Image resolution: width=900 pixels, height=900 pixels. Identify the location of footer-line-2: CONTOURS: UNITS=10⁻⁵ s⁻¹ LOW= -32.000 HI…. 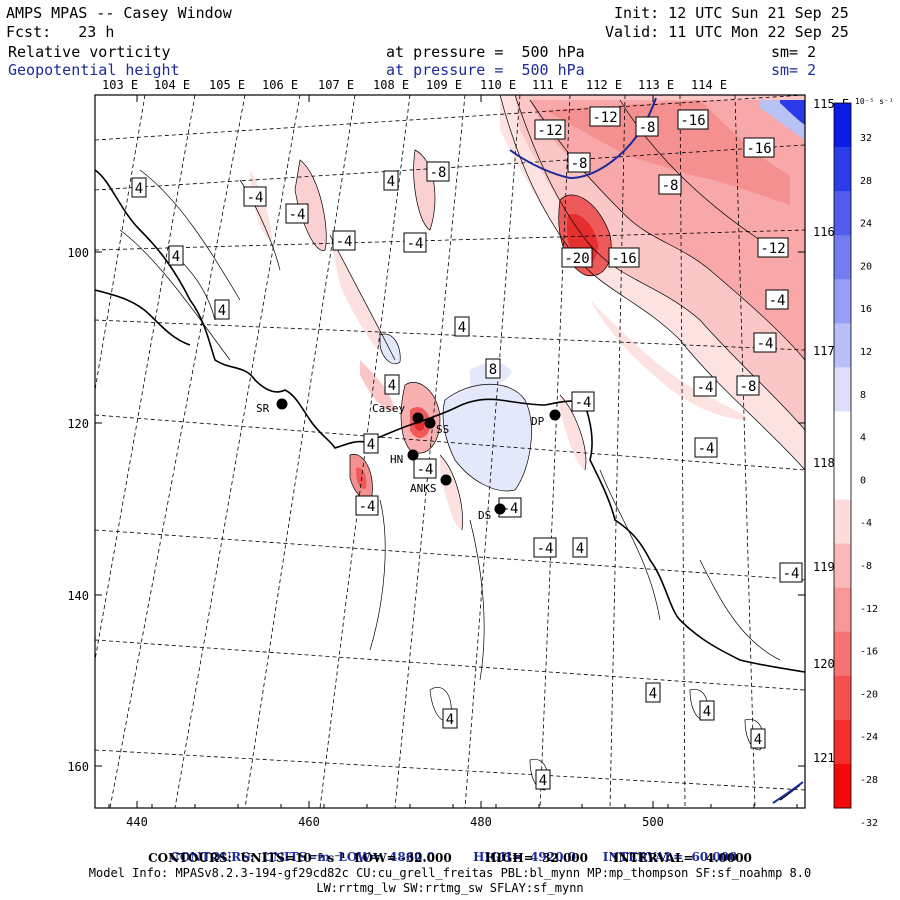
(450, 858).